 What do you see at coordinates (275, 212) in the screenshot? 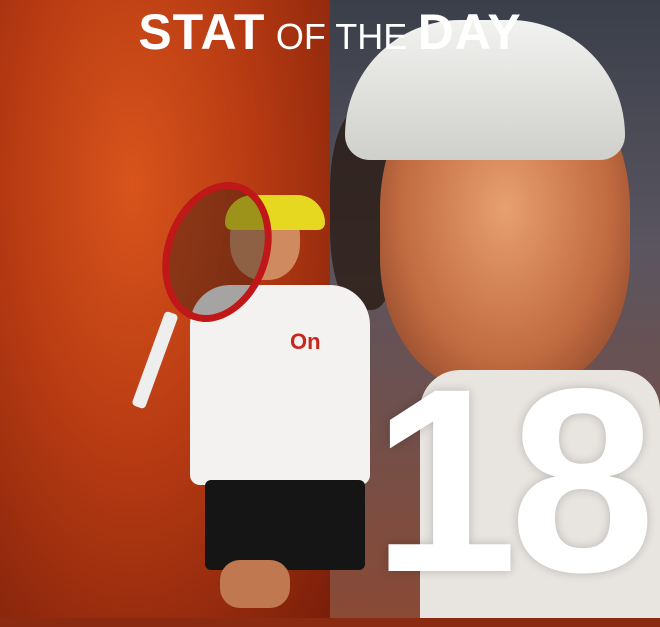
I see `player-cap` at bounding box center [275, 212].